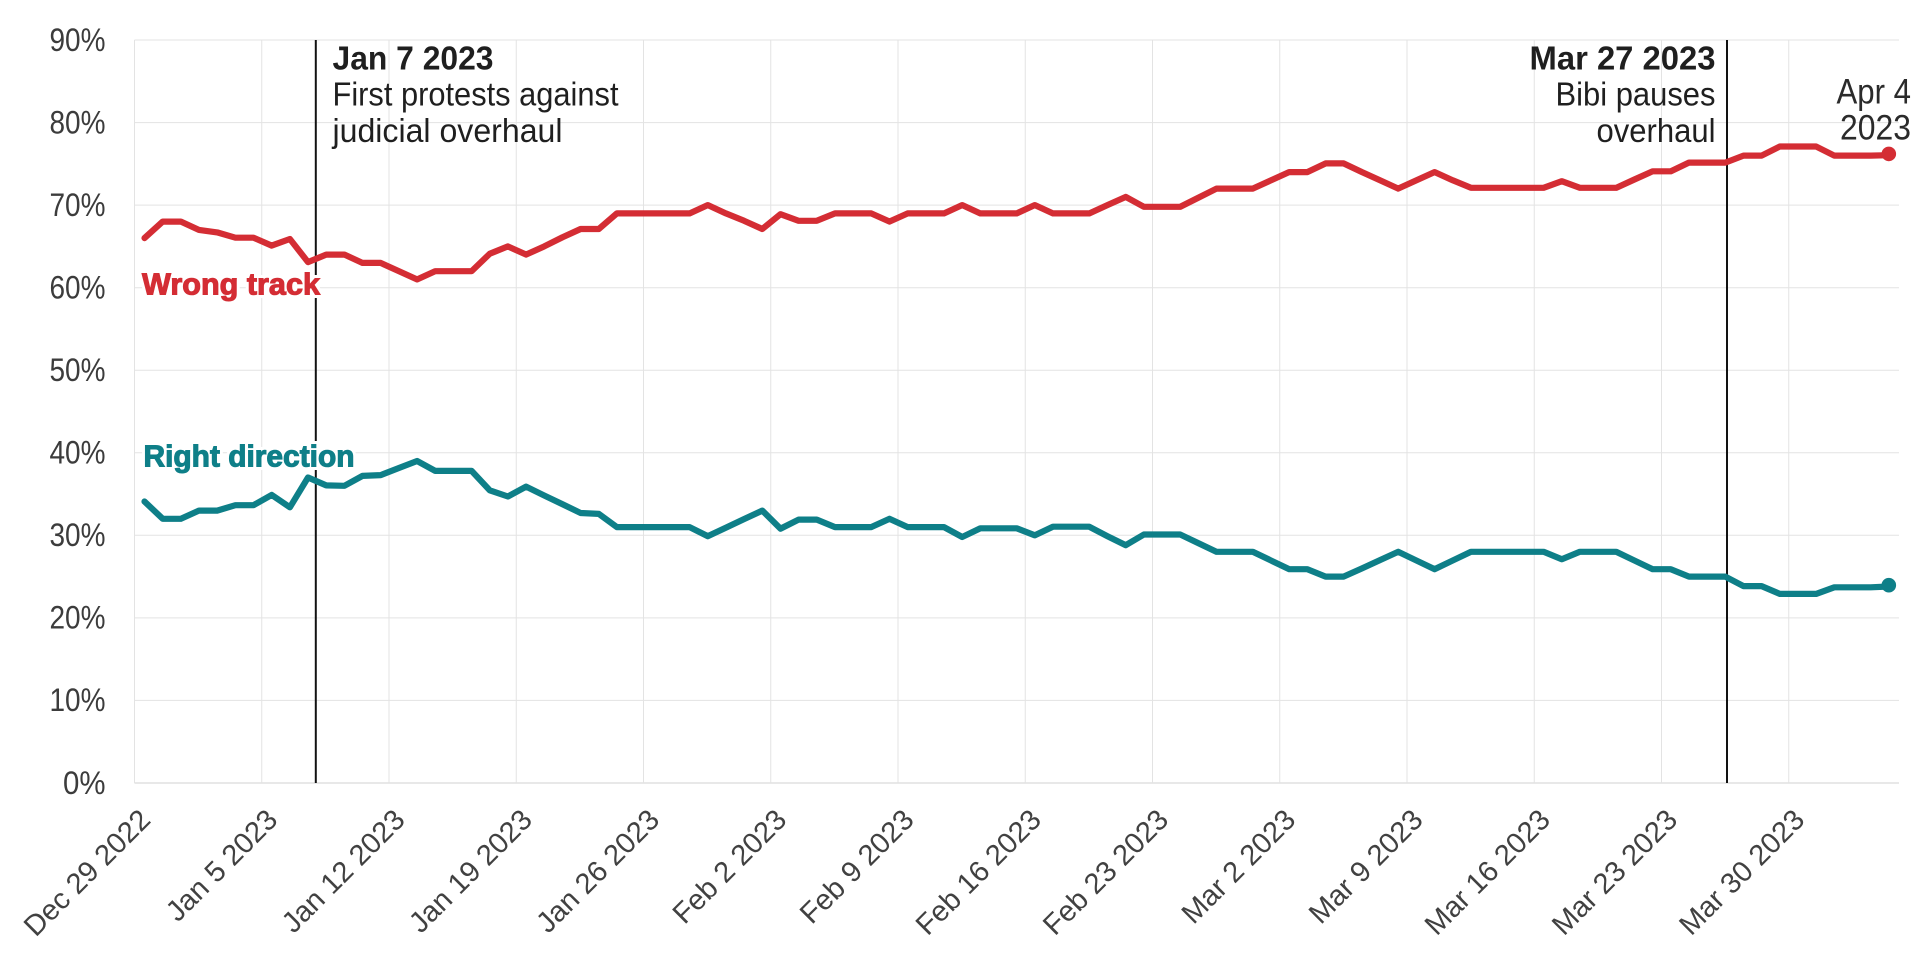  Describe the element at coordinates (84, 783) in the screenshot. I see `svg-text: 0%` at that location.